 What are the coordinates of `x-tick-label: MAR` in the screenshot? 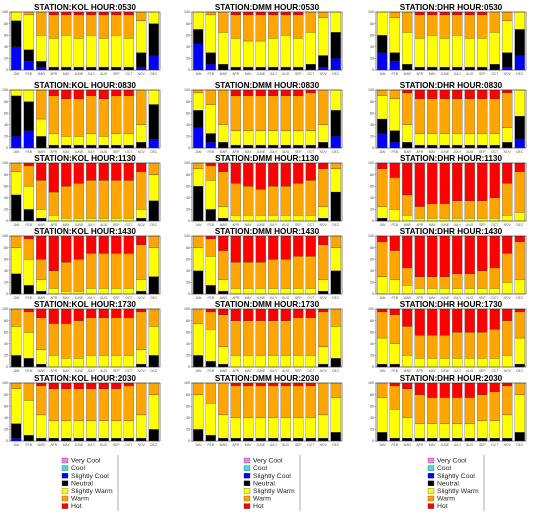 It's located at (408, 371).